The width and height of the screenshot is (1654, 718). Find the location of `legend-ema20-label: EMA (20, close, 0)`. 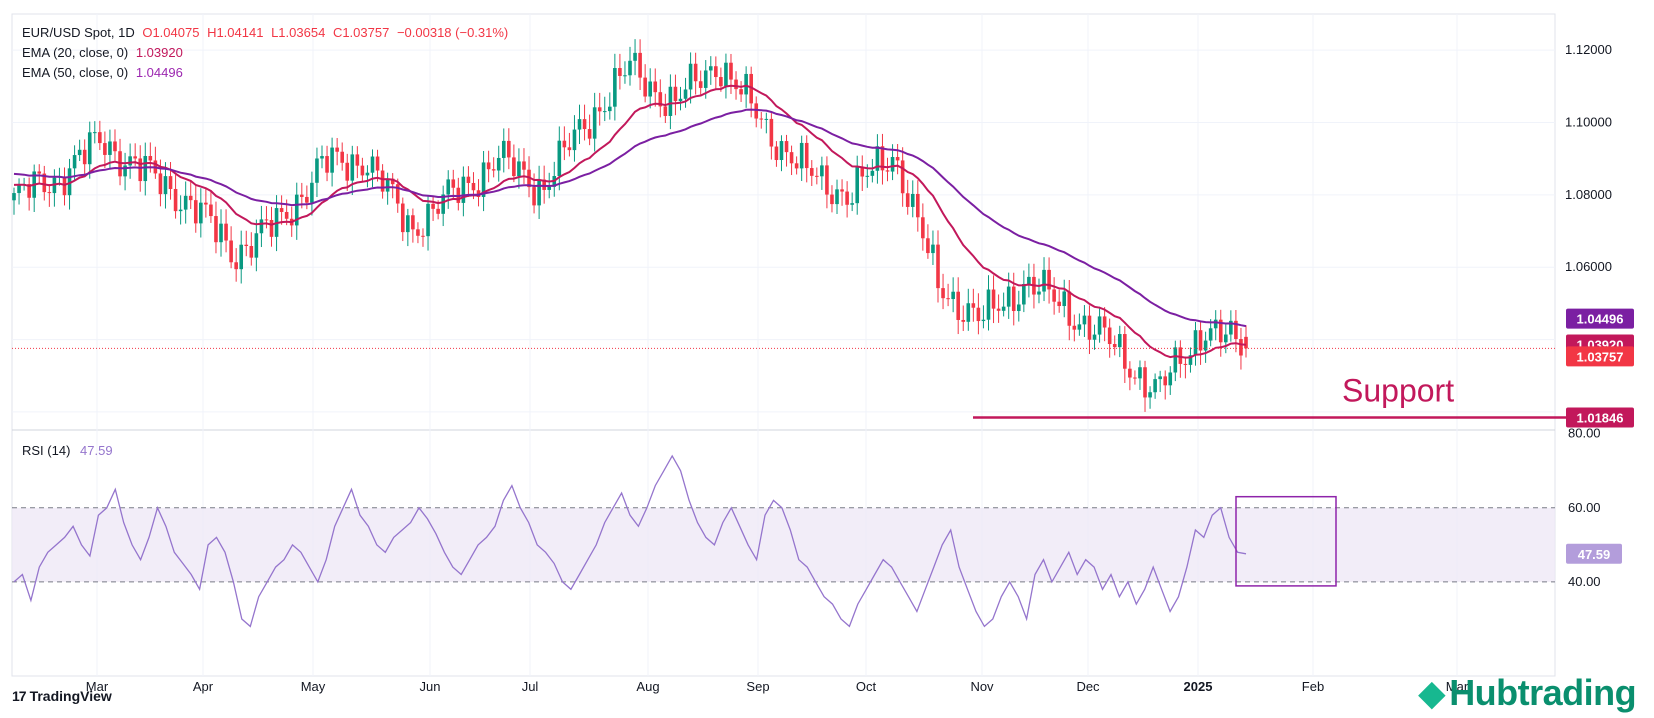

legend-ema20-label: EMA (20, close, 0) is located at coordinates (75, 52).